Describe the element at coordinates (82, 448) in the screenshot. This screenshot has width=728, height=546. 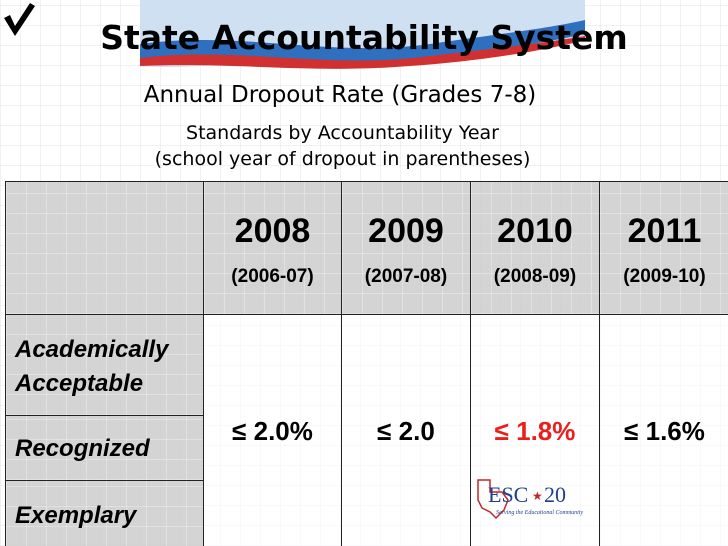
I see `row-label: Recognized` at that location.